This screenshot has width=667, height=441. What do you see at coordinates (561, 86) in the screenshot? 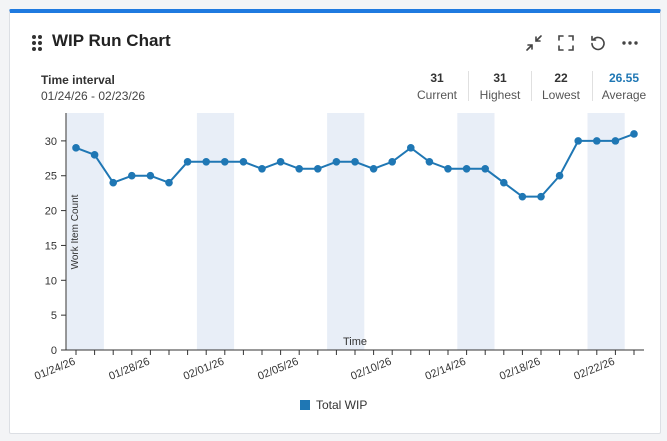
I see `stat-lowest: 22 Lowest` at bounding box center [561, 86].